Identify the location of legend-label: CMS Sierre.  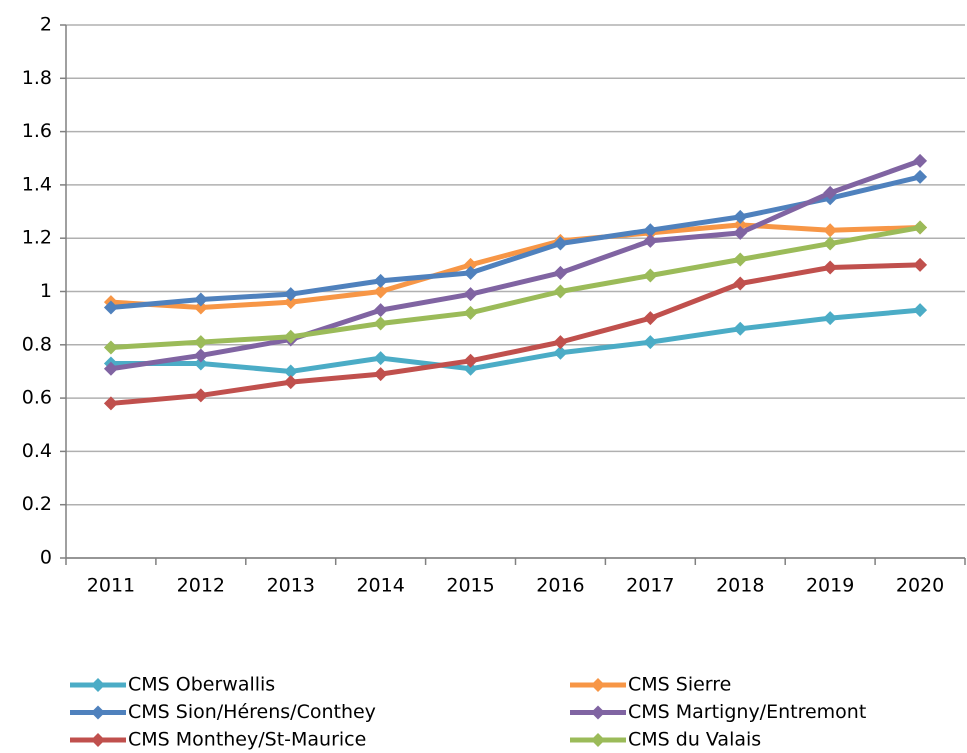
(679, 685).